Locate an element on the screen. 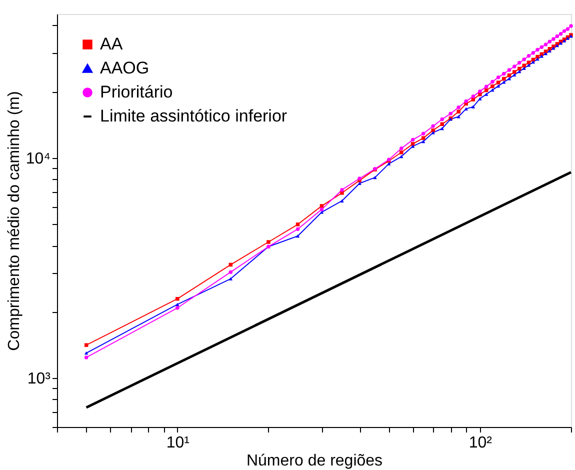  x-tick-label: 10² is located at coordinates (480, 443).